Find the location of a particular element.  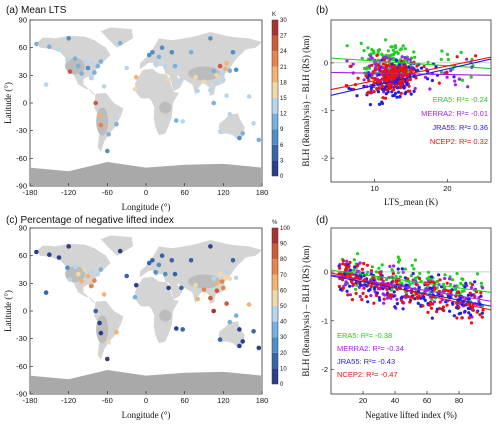

panel-a-colorbar-unit: K is located at coordinates (274, 15).